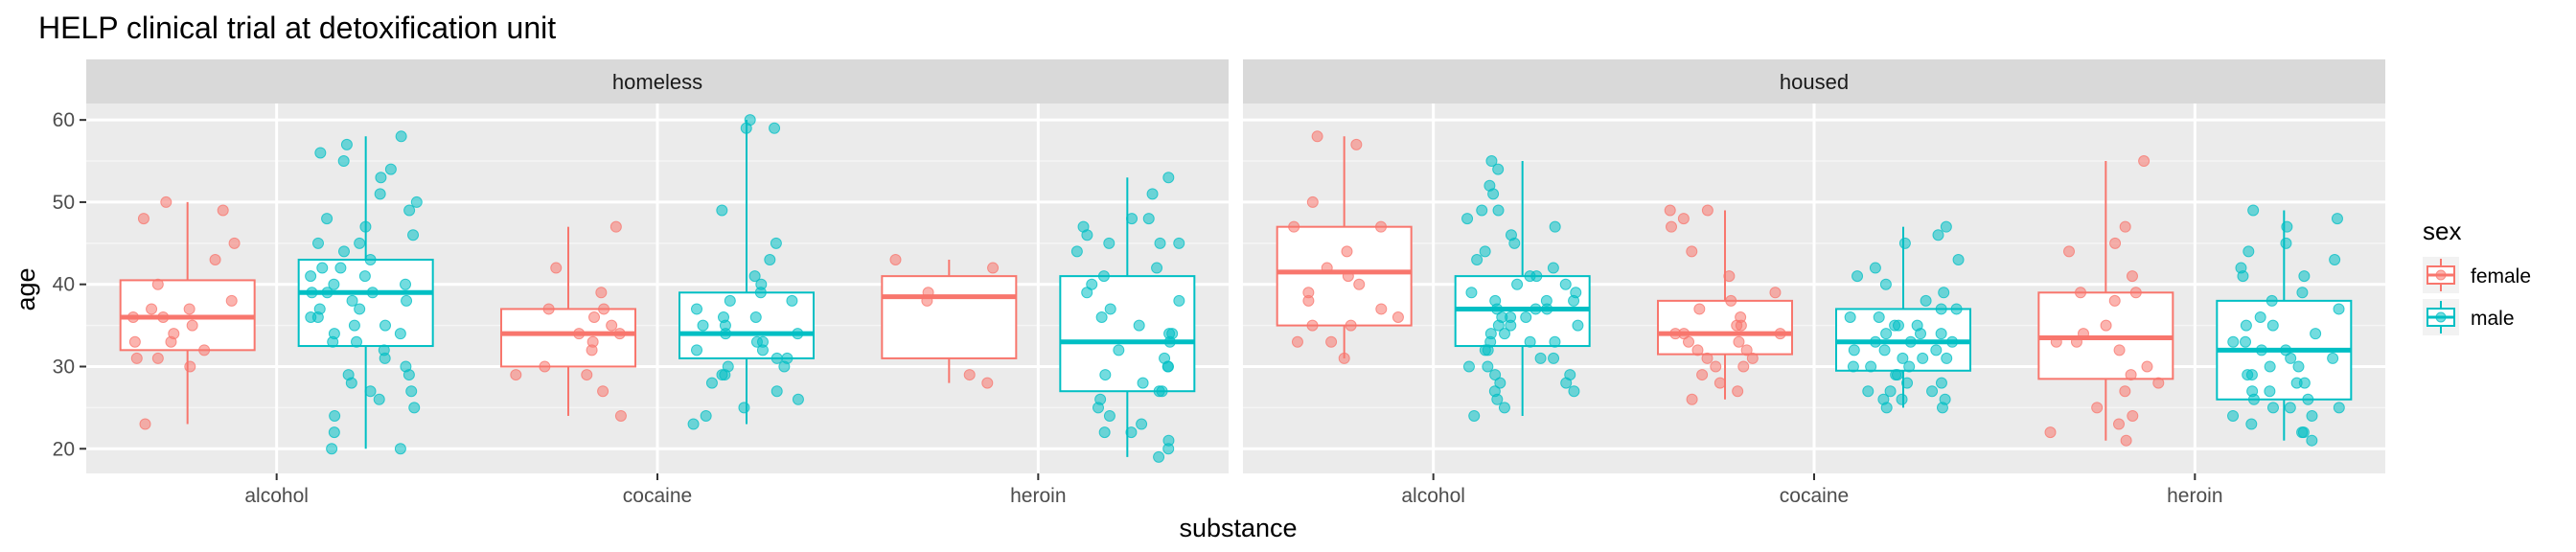  Describe the element at coordinates (2194, 496) in the screenshot. I see `x-tick-label: heroin` at that location.